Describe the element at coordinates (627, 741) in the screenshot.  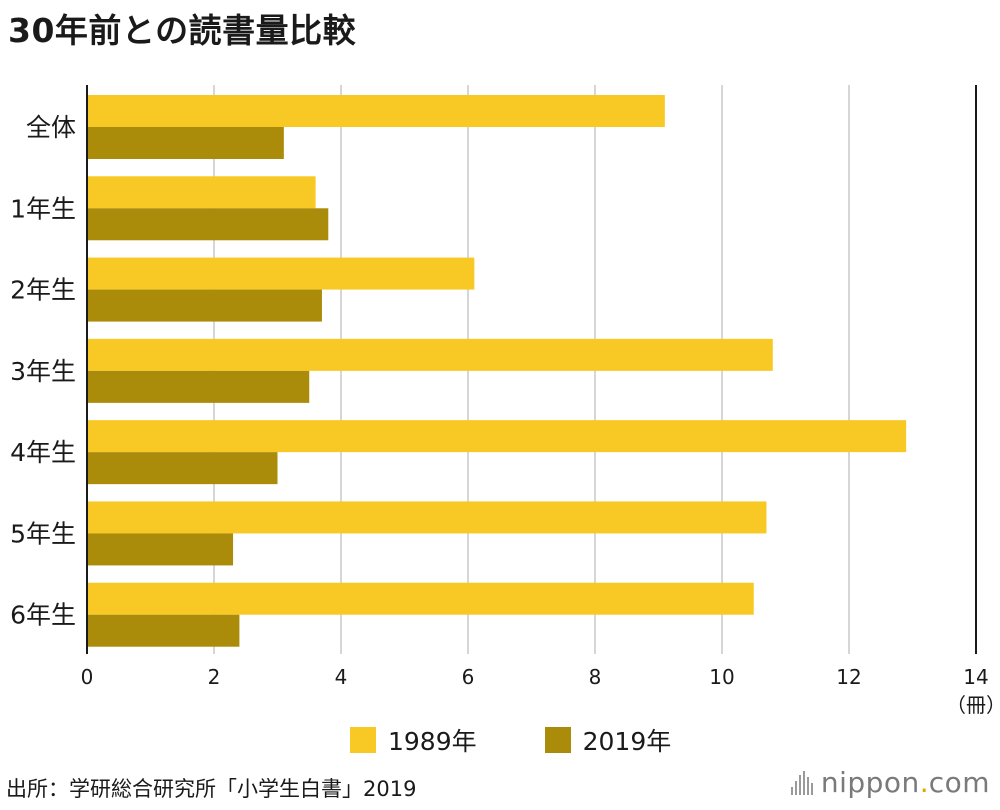
I see `legend-label-2019: 2019年` at that location.